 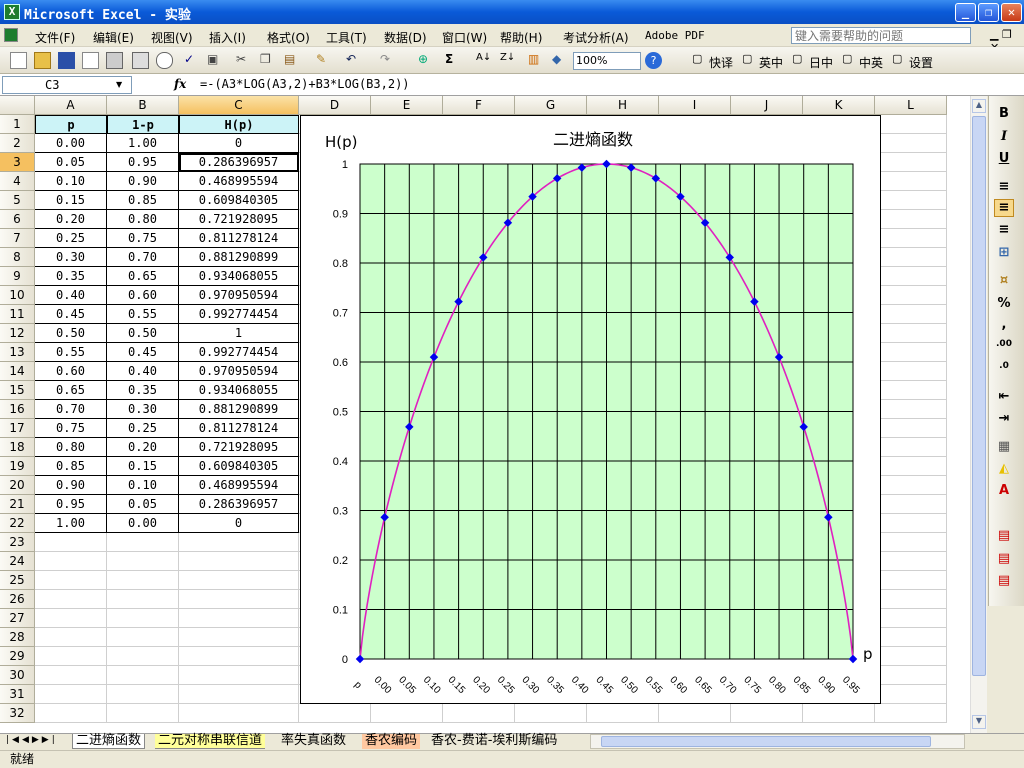 I want to click on sort-ascending-icon: A↓, so click(x=484, y=57).